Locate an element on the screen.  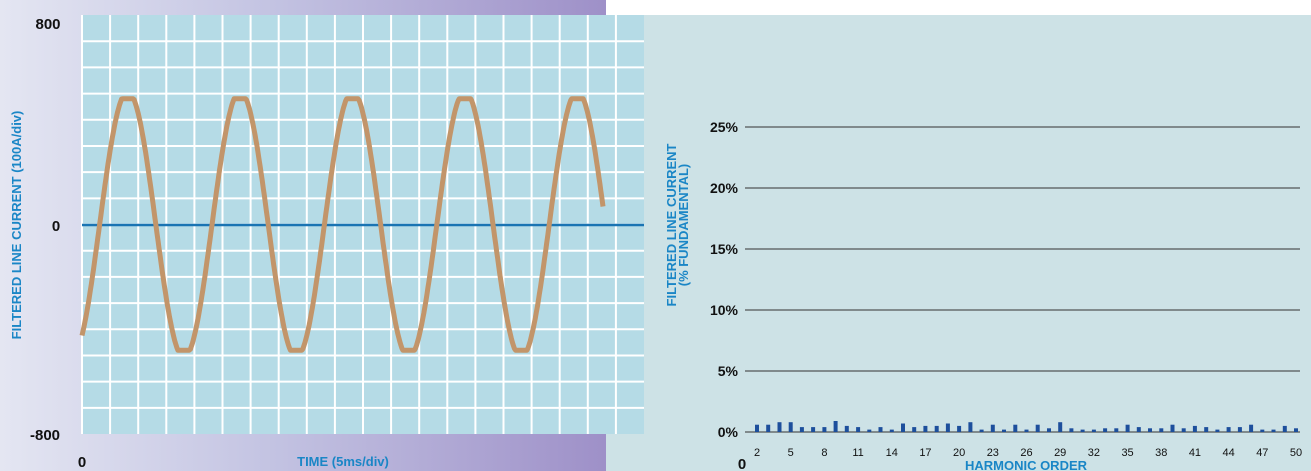
harmonic-x-axis-label: HARMONIC ORDER is located at coordinates (1026, 464).